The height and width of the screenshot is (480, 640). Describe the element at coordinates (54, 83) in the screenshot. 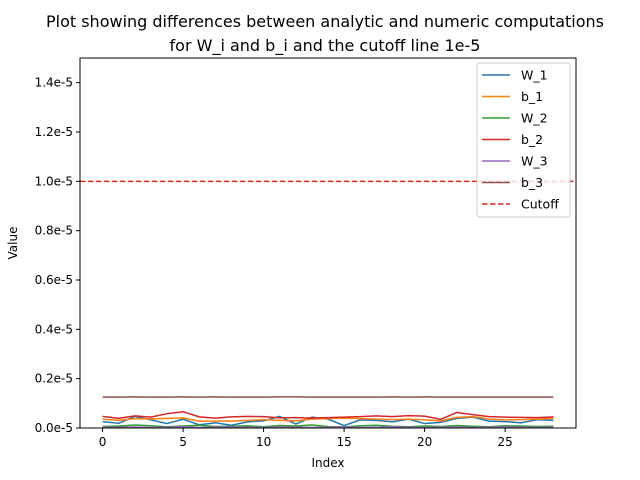

I see `y-tick-label: 1.4e-5` at that location.